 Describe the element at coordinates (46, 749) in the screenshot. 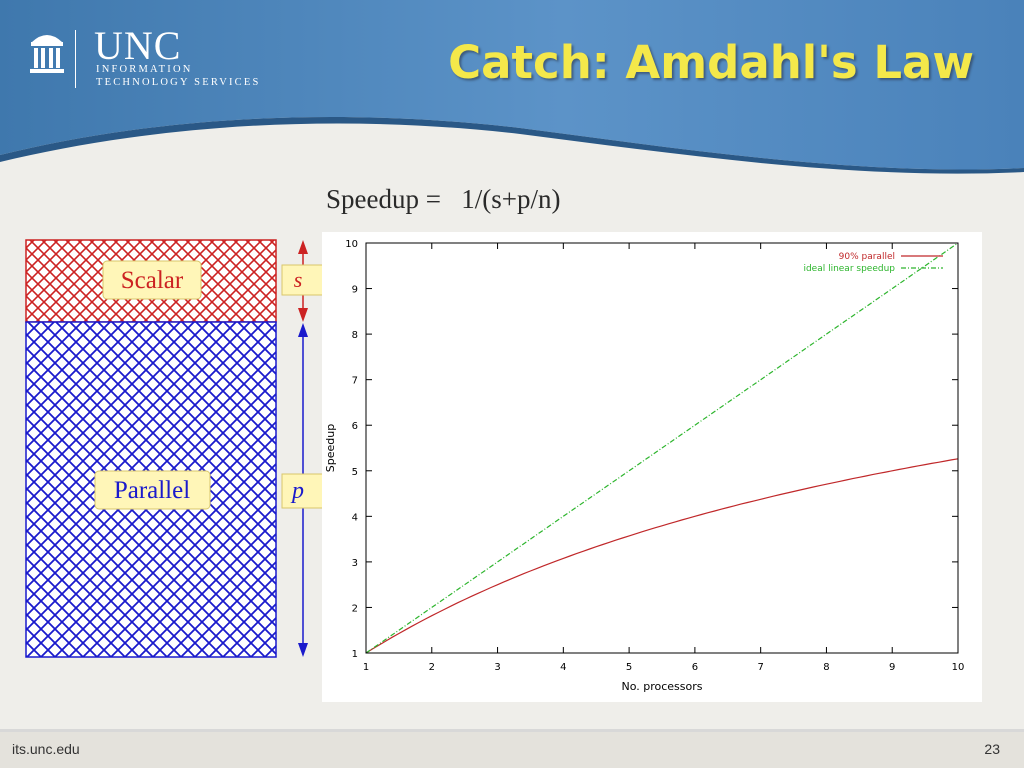

I see `footer-url: its.unc.edu` at that location.